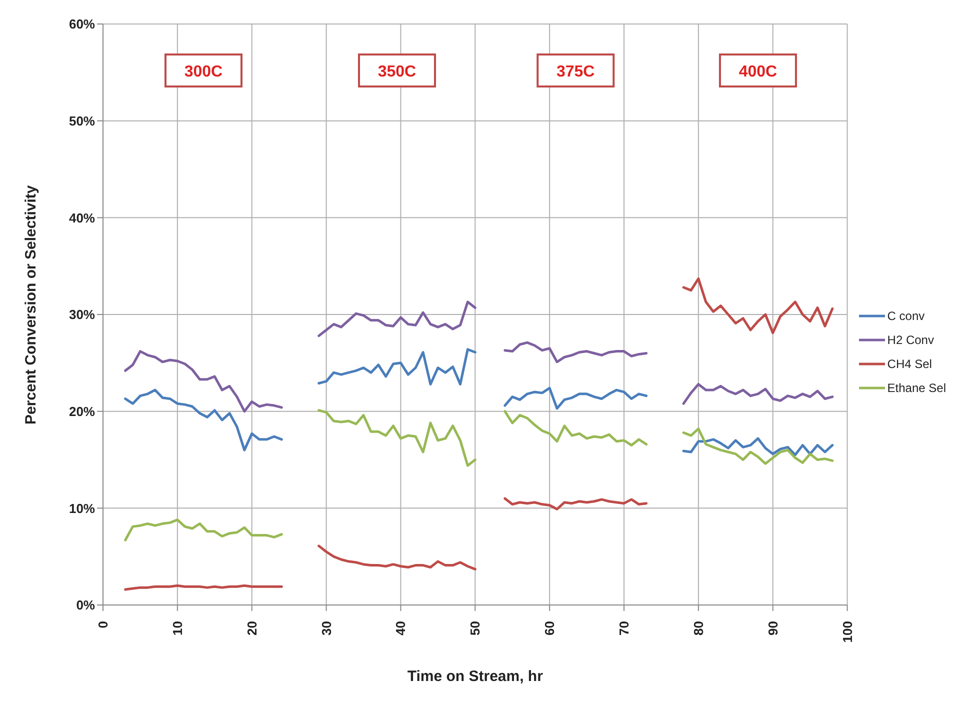 Image resolution: width=964 pixels, height=703 pixels. I want to click on x-tick-label: 10, so click(177, 628).